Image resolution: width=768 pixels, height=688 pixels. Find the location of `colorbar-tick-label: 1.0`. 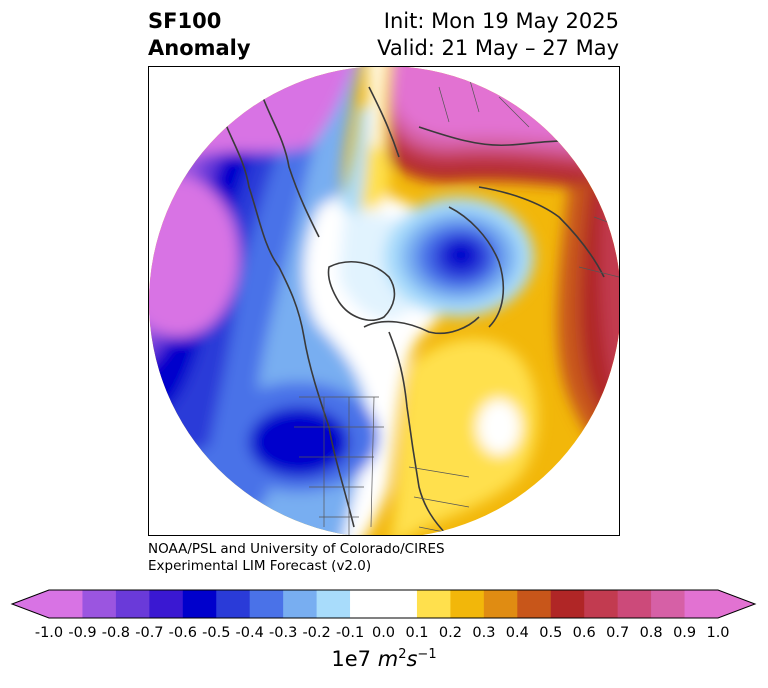

colorbar-tick-label: 1.0 is located at coordinates (718, 633).